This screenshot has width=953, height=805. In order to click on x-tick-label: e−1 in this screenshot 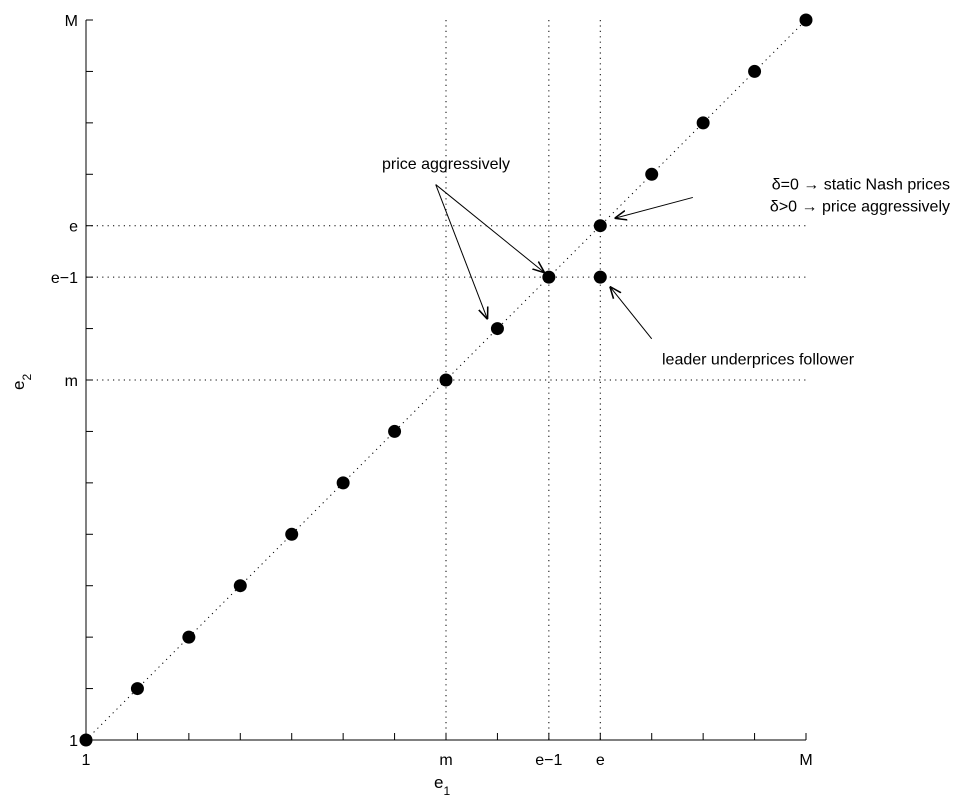, I will do `click(548, 760)`.